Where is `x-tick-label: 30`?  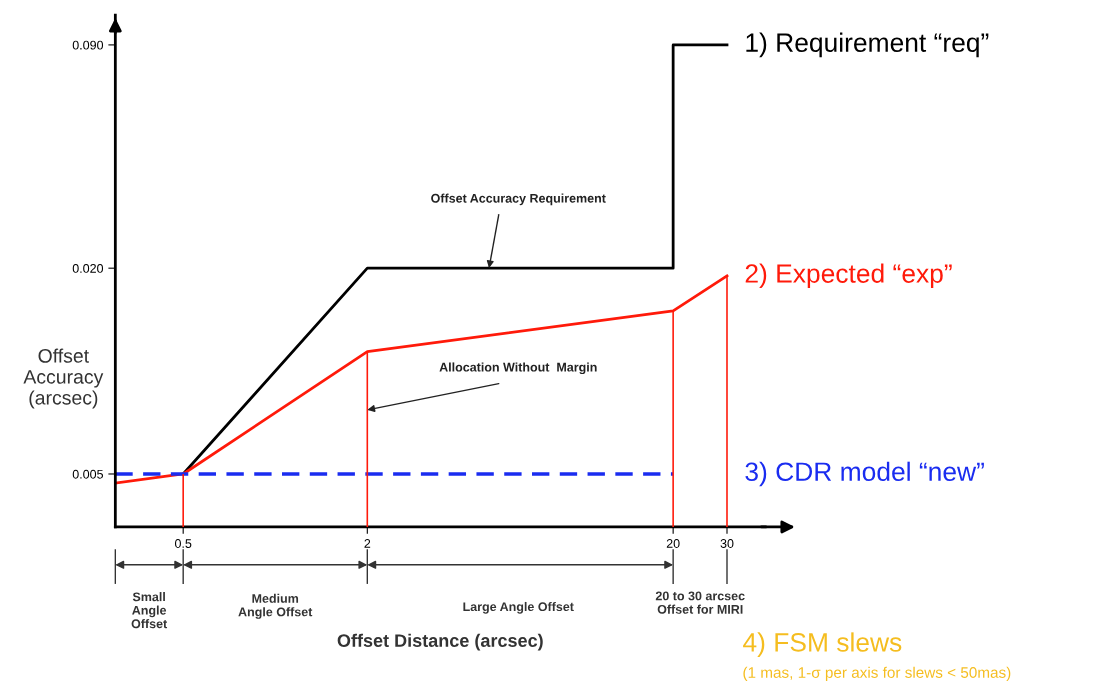
x-tick-label: 30 is located at coordinates (727, 543).